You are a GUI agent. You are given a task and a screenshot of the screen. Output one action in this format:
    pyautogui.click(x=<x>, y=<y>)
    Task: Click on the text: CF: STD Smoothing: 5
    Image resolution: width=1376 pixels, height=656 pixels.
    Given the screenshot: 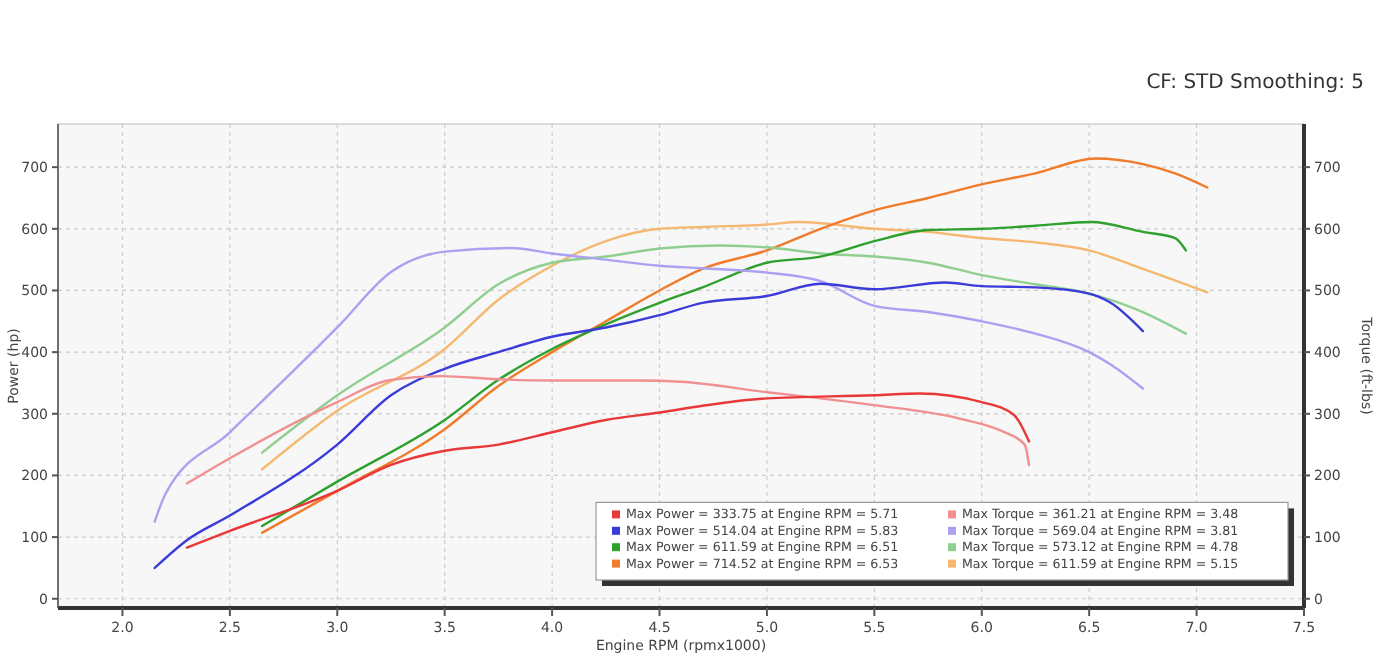 What is the action you would take?
    pyautogui.click(x=1255, y=83)
    